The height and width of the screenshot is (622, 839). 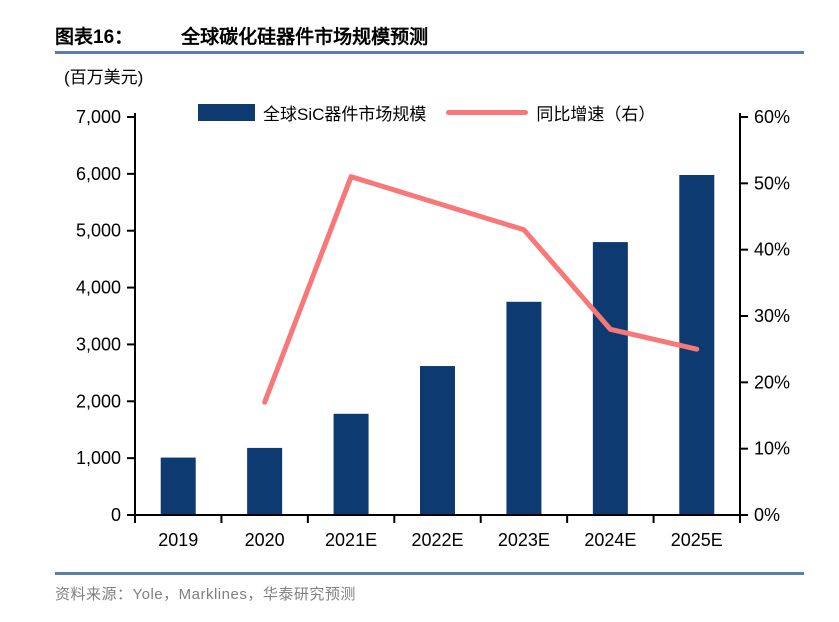 I want to click on figure-header: 图表16： 全球碳化硅器件市场规模预测, so click(x=241, y=35).